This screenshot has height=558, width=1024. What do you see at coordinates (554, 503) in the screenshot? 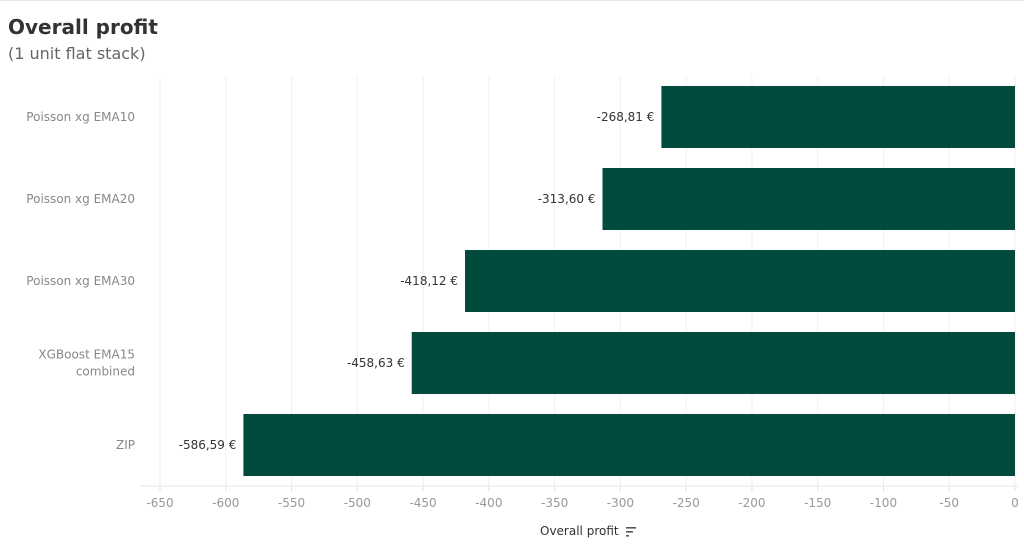
I see `x-tick-label: -350` at bounding box center [554, 503].